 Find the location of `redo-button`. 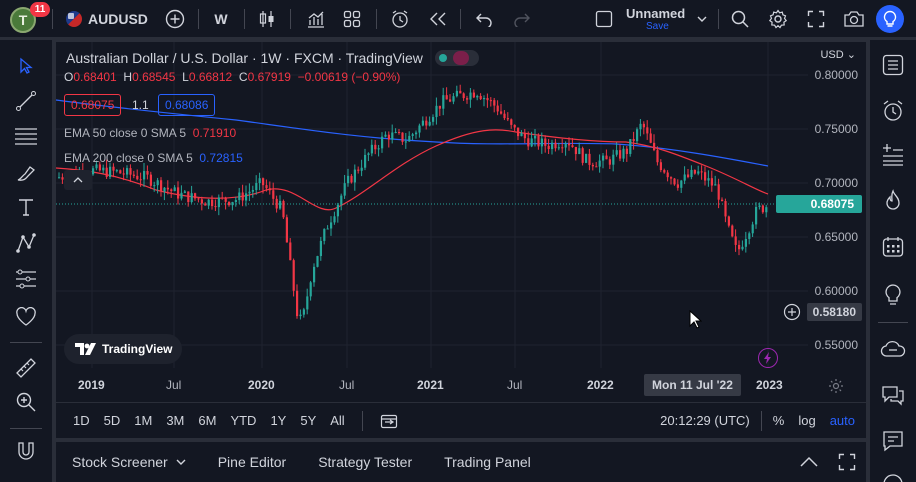

redo-button is located at coordinates (522, 19).